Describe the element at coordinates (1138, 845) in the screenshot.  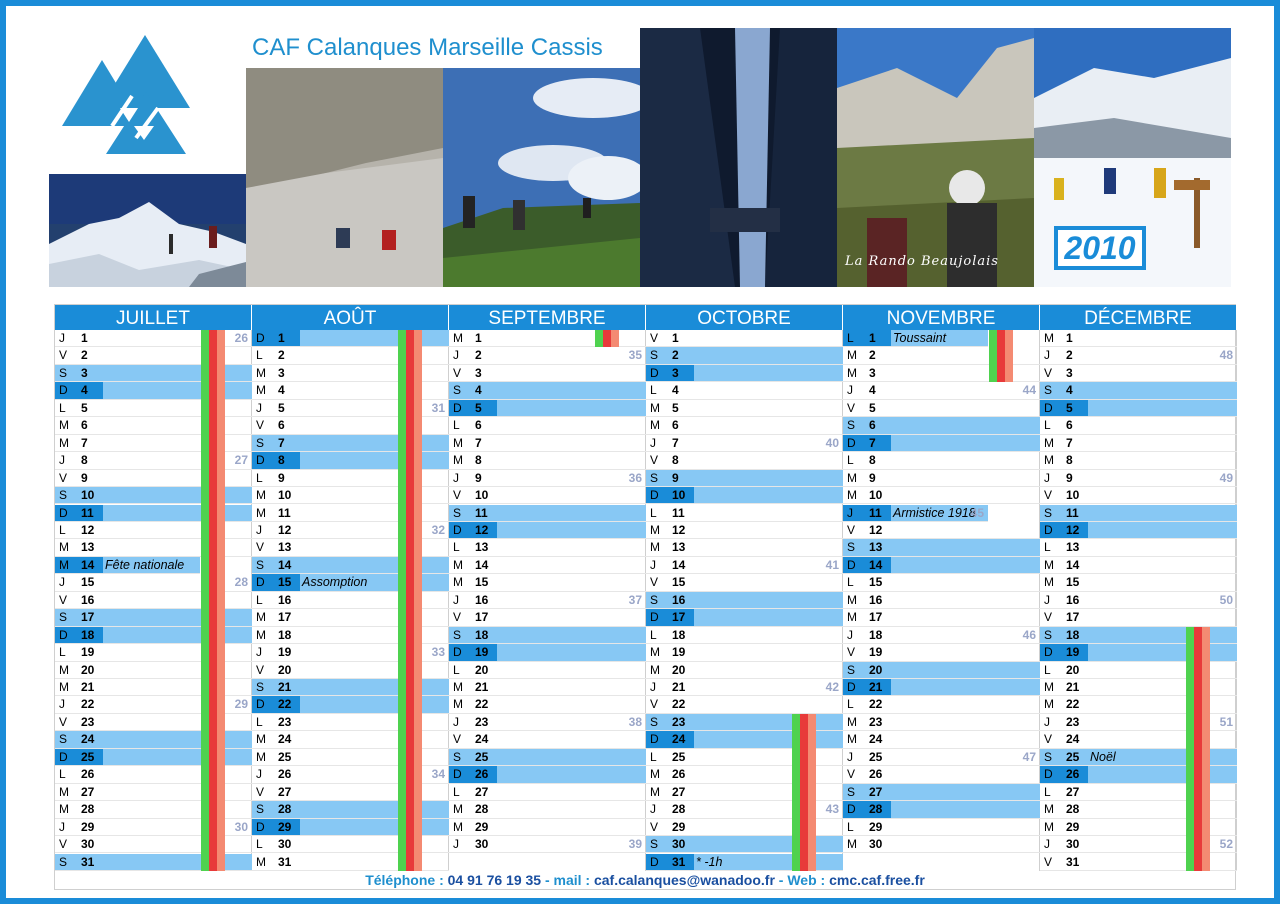
I see `day-row: J 30 52` at that location.